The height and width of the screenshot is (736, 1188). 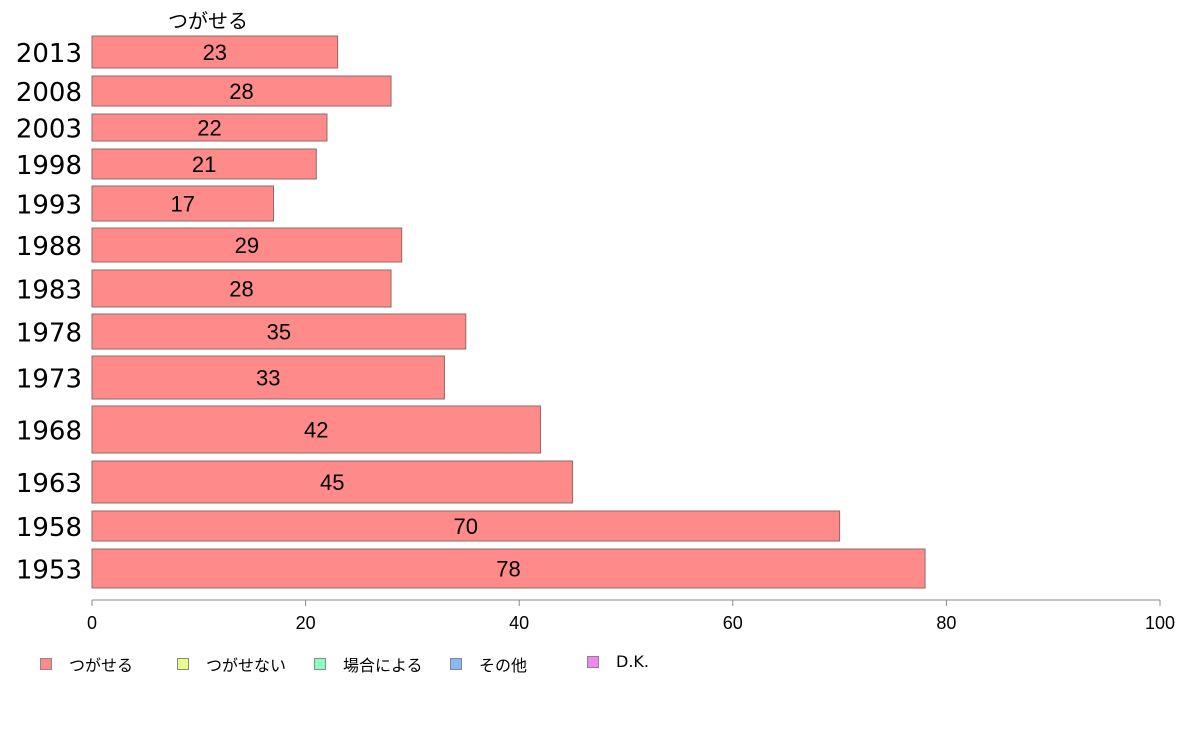 What do you see at coordinates (383, 665) in the screenshot?
I see `legend-label-2: 場合による` at bounding box center [383, 665].